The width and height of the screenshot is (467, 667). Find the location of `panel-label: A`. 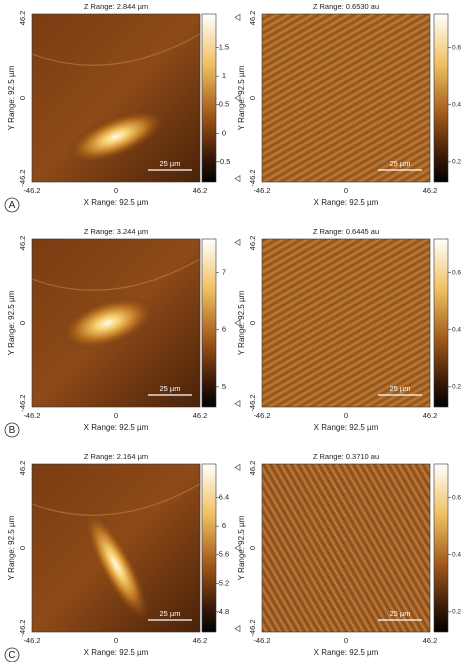

panel-label: A is located at coordinates (12, 205).